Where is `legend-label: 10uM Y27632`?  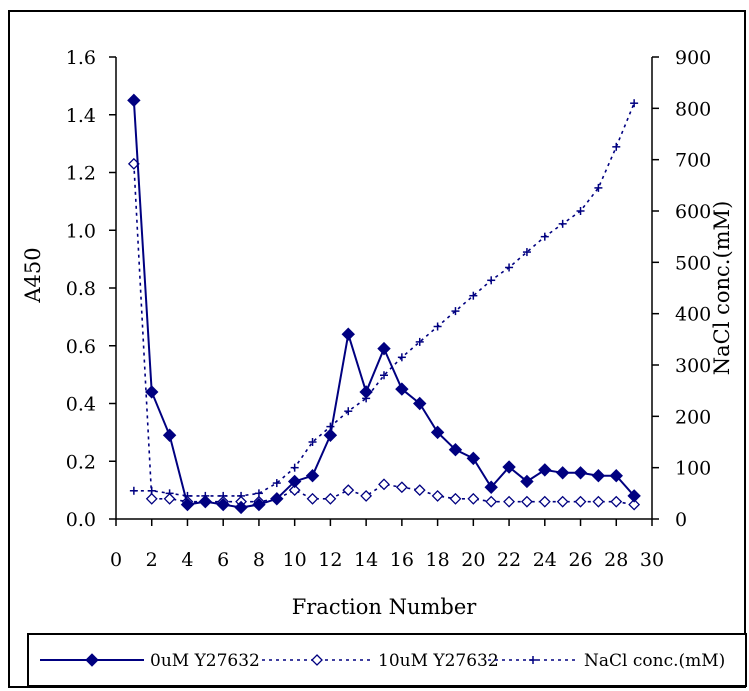 legend-label: 10uM Y27632 is located at coordinates (438, 661).